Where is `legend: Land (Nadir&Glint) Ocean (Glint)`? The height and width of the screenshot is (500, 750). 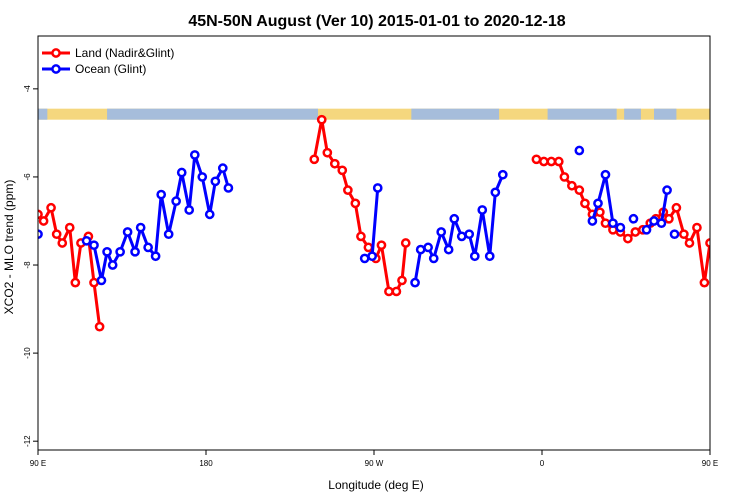 legend: Land (Nadir&Glint) Ocean (Glint) is located at coordinates (108, 61).